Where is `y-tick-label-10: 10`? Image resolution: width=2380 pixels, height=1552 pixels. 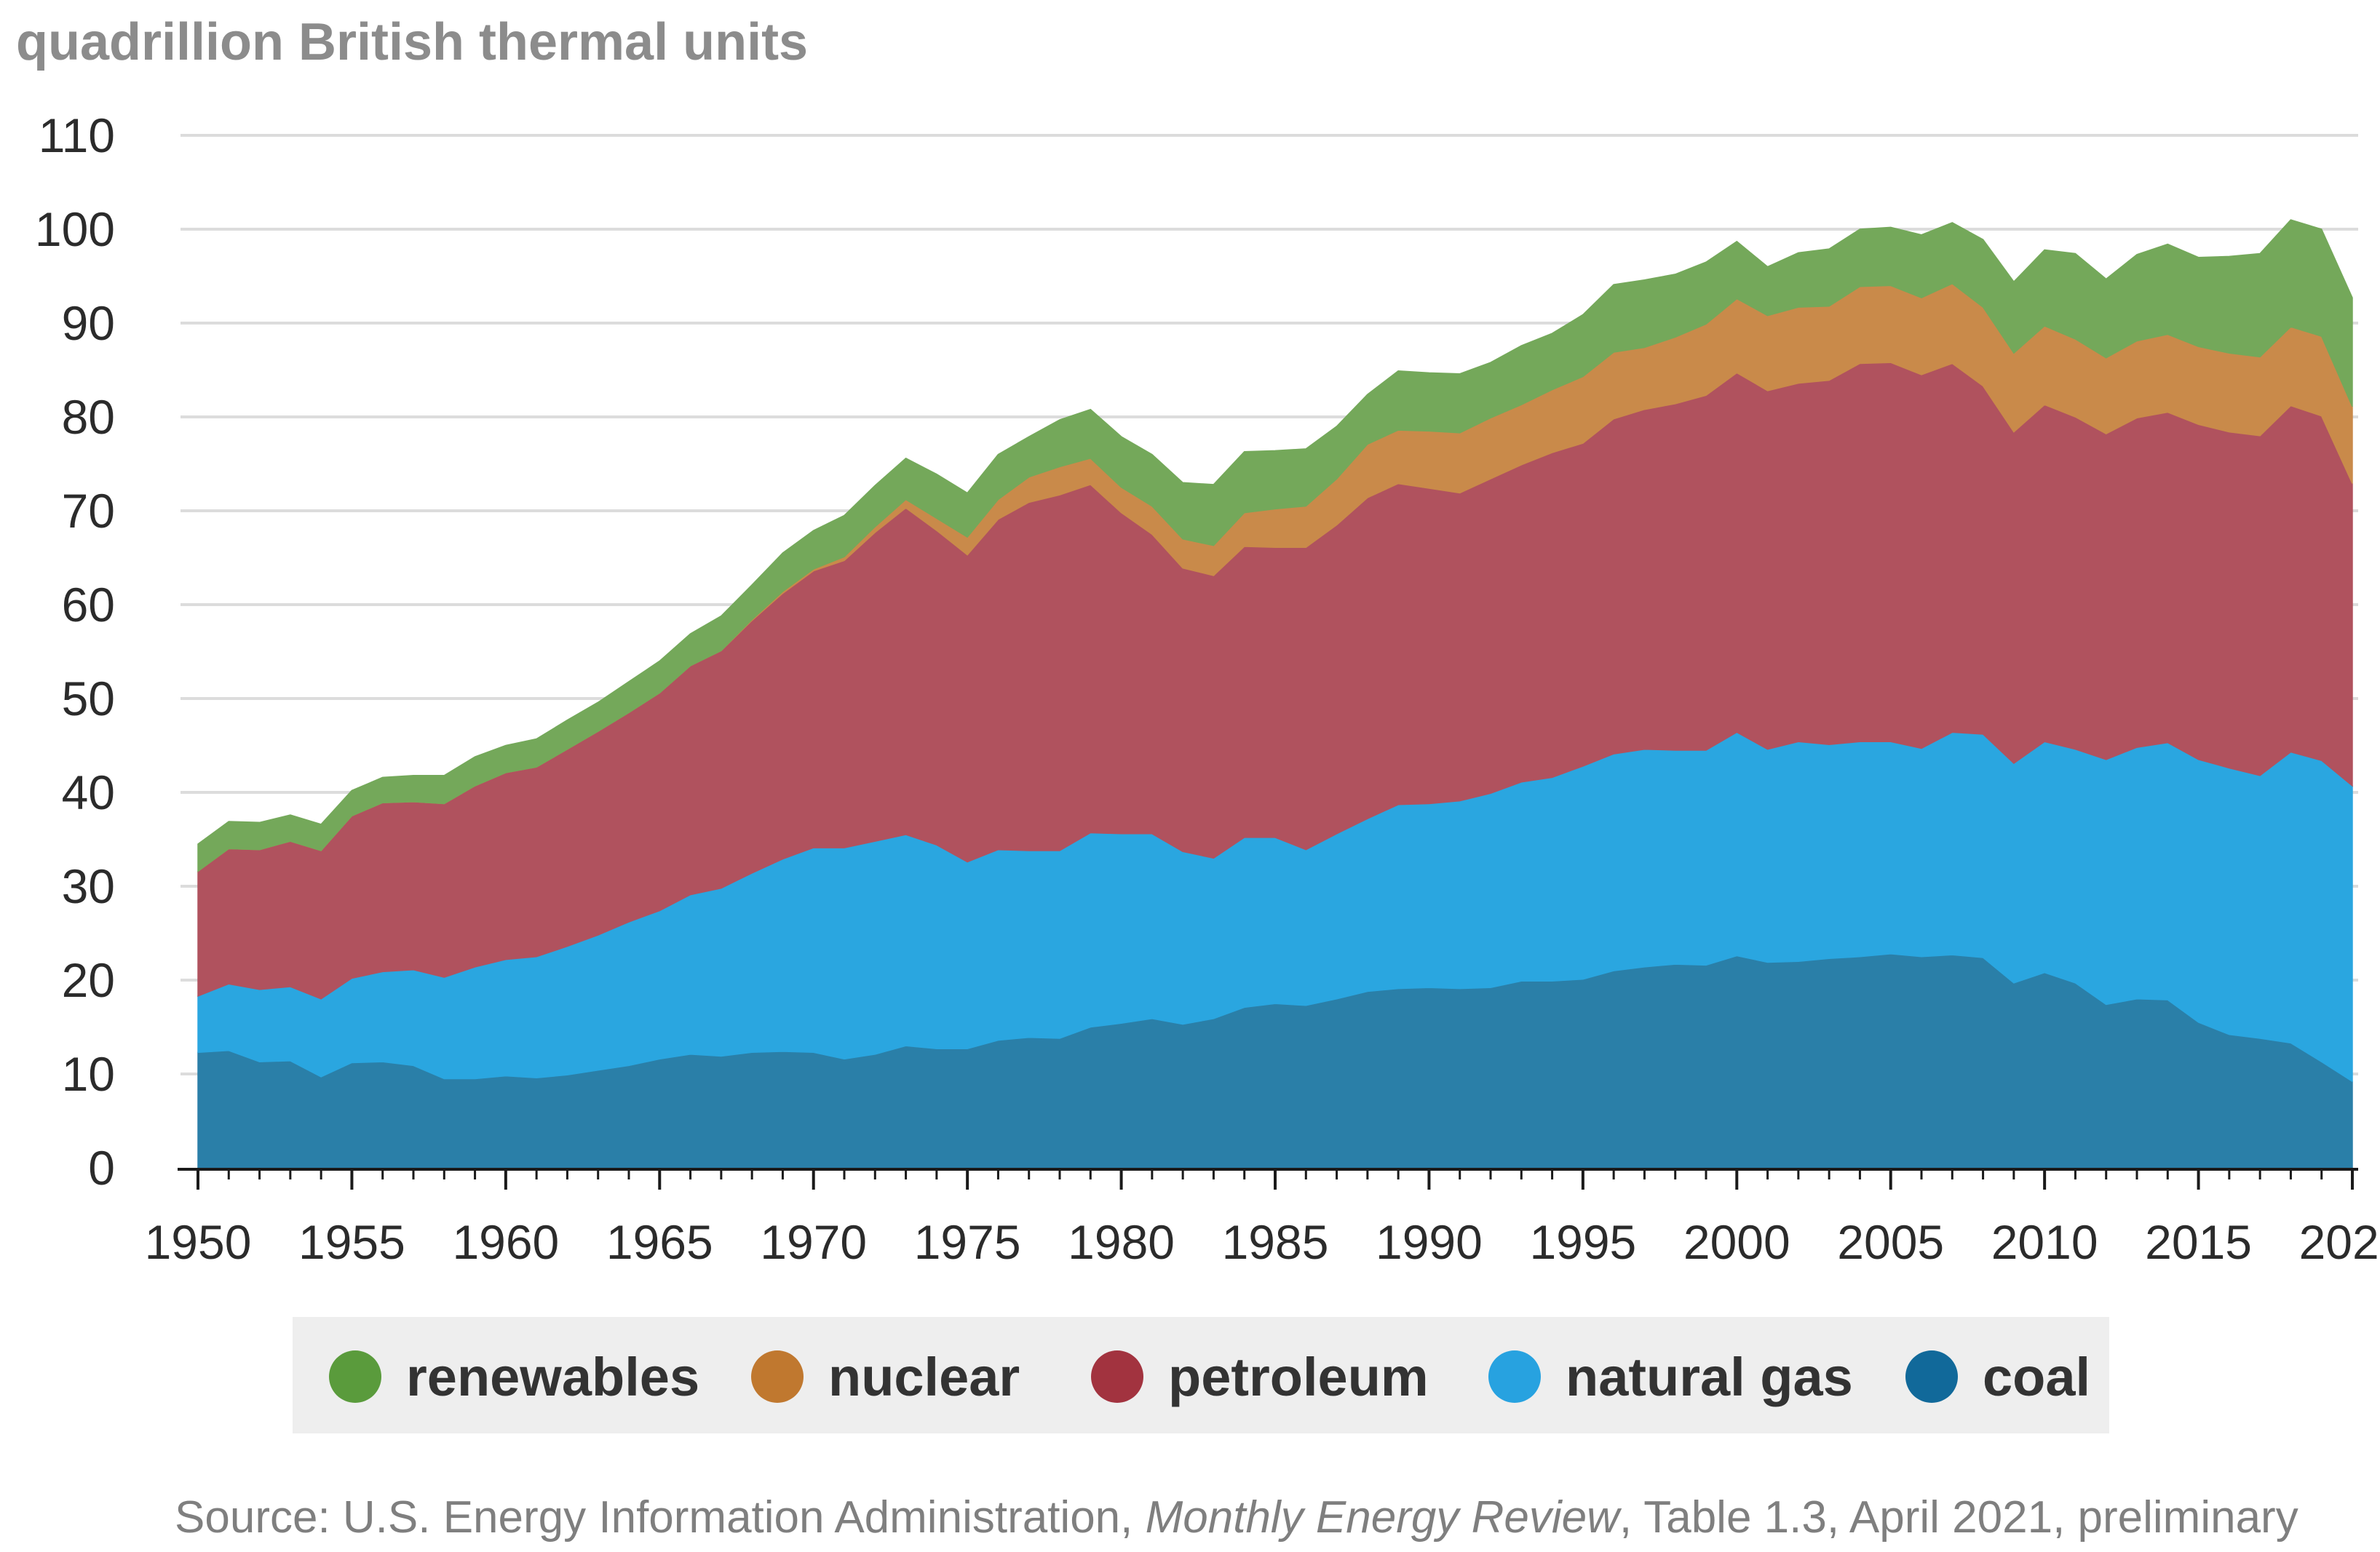 y-tick-label-10: 10 is located at coordinates (88, 1074).